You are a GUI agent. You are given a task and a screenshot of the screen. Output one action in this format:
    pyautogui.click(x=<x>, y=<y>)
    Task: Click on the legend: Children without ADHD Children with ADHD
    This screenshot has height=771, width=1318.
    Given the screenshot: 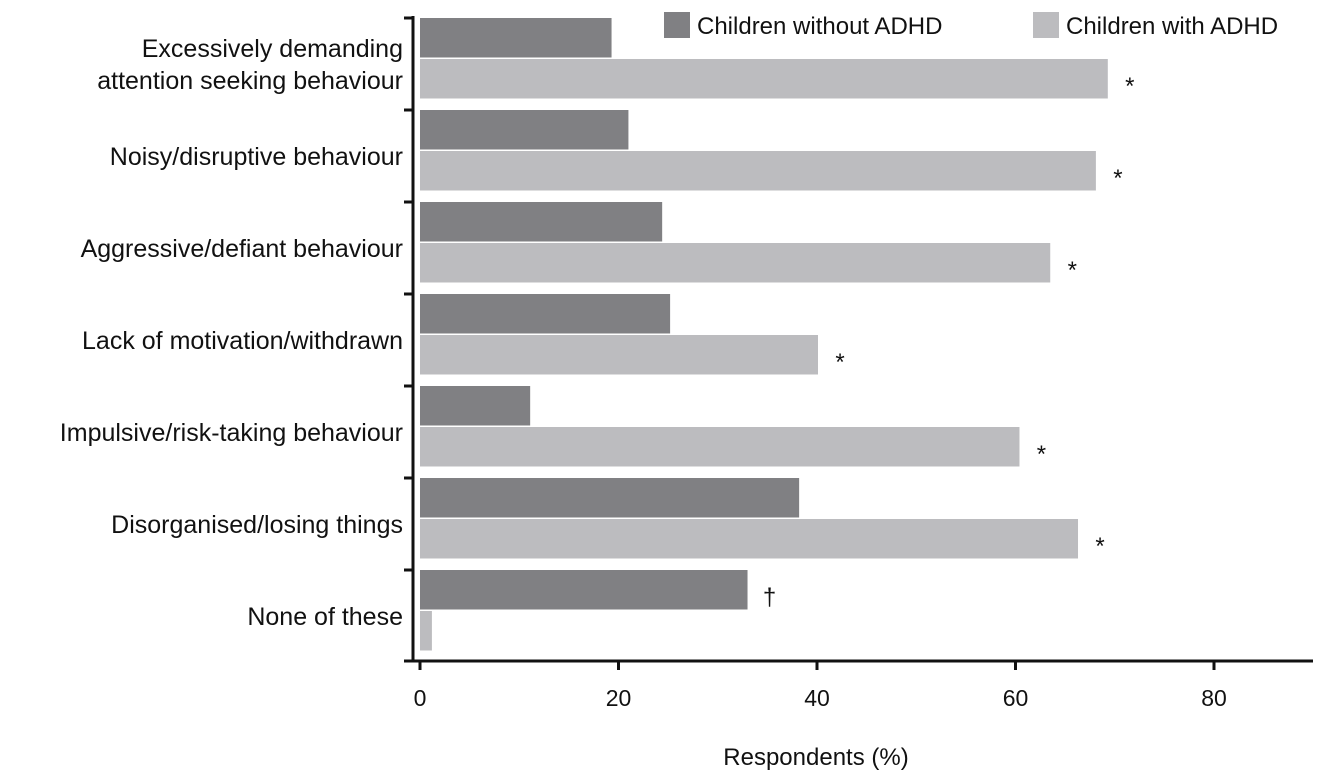 What is the action you would take?
    pyautogui.click(x=971, y=26)
    